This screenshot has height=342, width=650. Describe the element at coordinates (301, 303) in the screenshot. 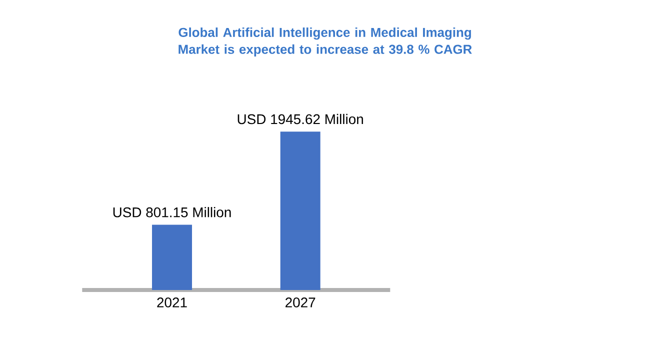

I see `x-tick-label: 2027` at that location.